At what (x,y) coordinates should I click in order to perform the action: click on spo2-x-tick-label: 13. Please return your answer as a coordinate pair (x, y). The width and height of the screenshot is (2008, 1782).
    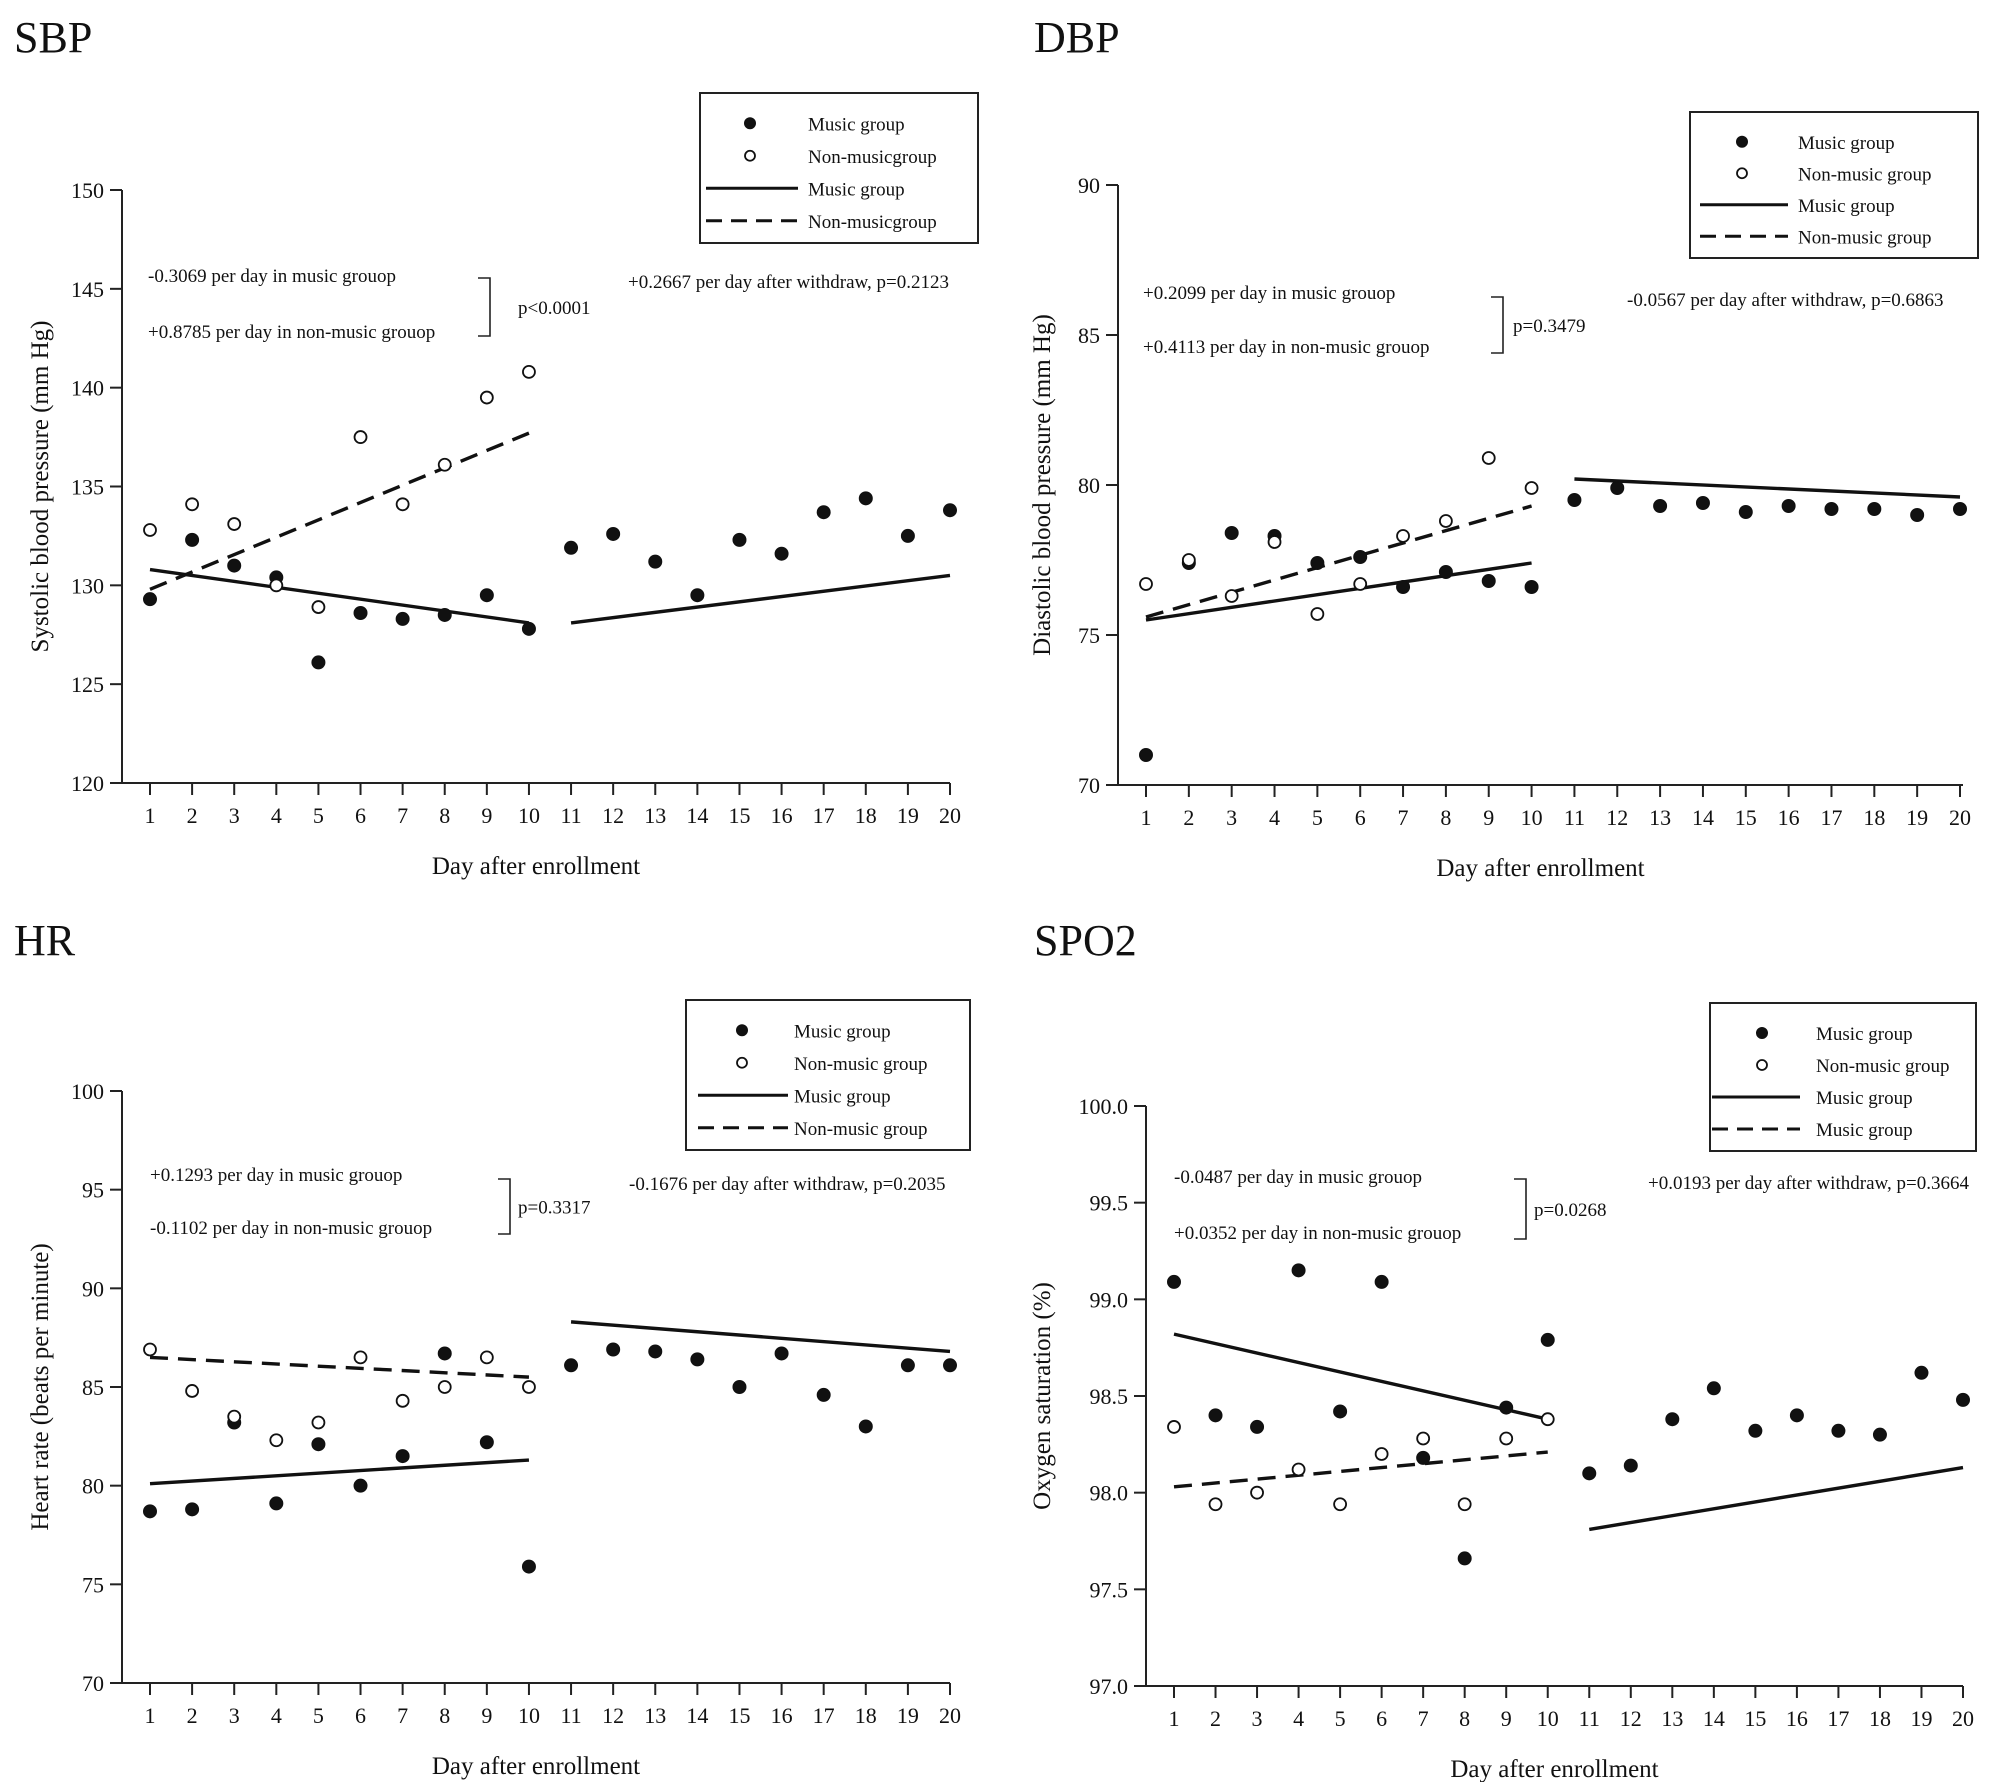
    Looking at the image, I should click on (1672, 1718).